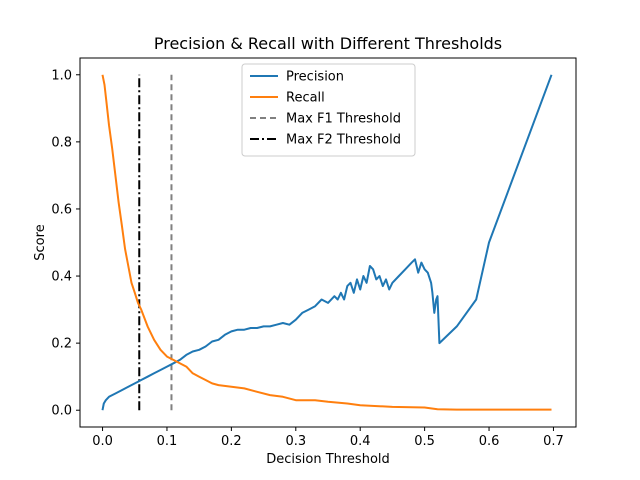 This screenshot has width=640, height=480. What do you see at coordinates (61, 344) in the screenshot?
I see `y-tick-label: 0.2` at bounding box center [61, 344].